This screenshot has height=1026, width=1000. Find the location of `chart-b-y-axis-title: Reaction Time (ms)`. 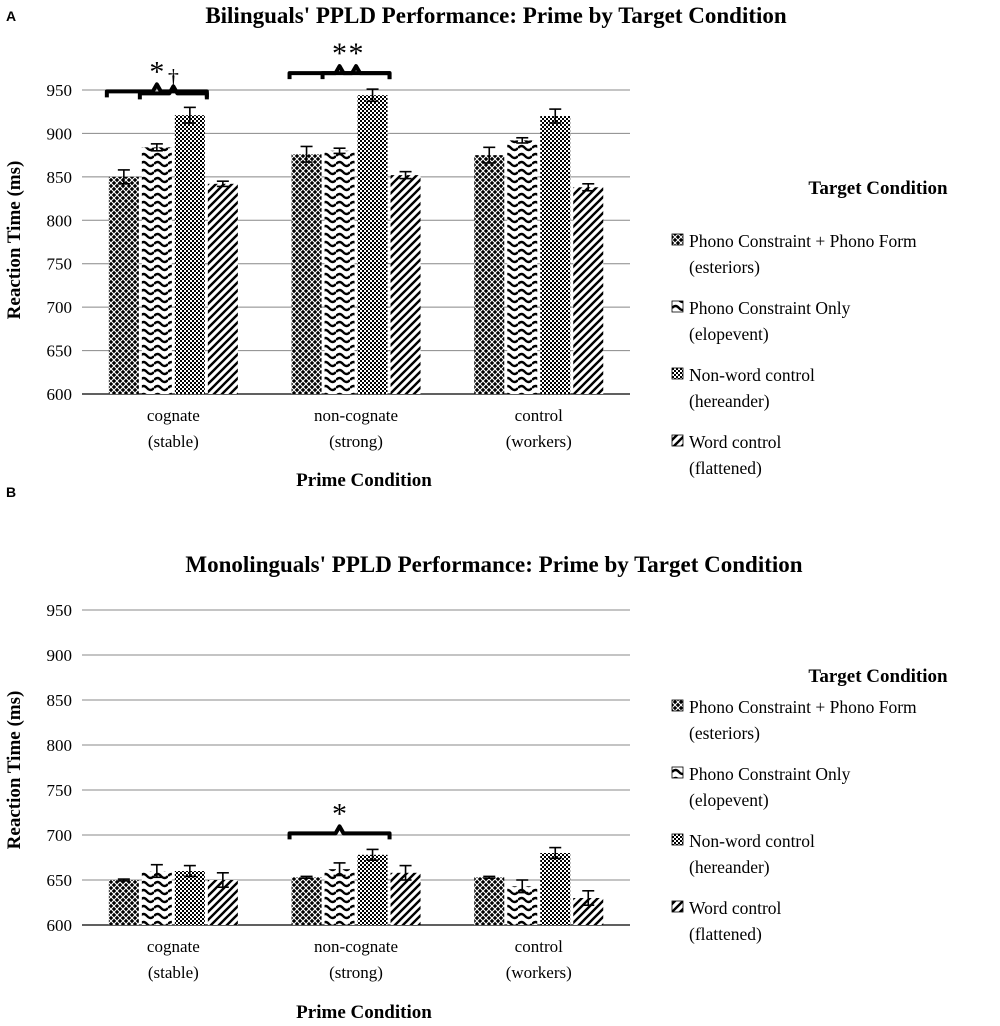

chart-b-y-axis-title: Reaction Time (ms) is located at coordinates (14, 770).